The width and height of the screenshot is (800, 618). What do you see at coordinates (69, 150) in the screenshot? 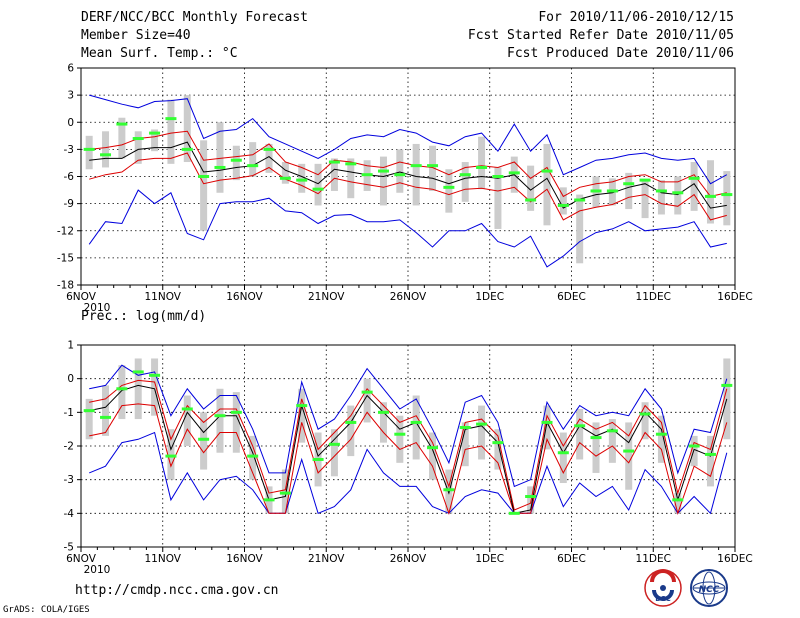
I see `y-tick-label: -3` at bounding box center [69, 150].